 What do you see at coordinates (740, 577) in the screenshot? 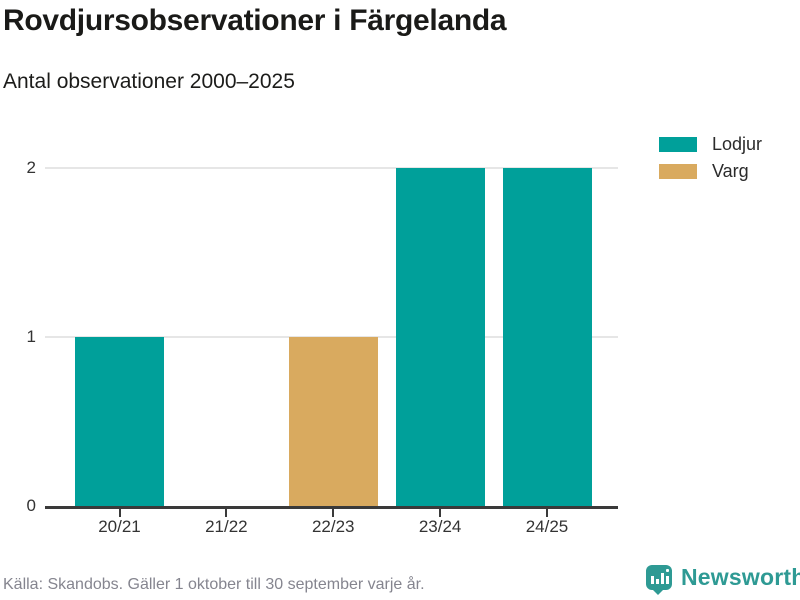
I see `newsworthy-wordmark: Newsworthy` at bounding box center [740, 577].